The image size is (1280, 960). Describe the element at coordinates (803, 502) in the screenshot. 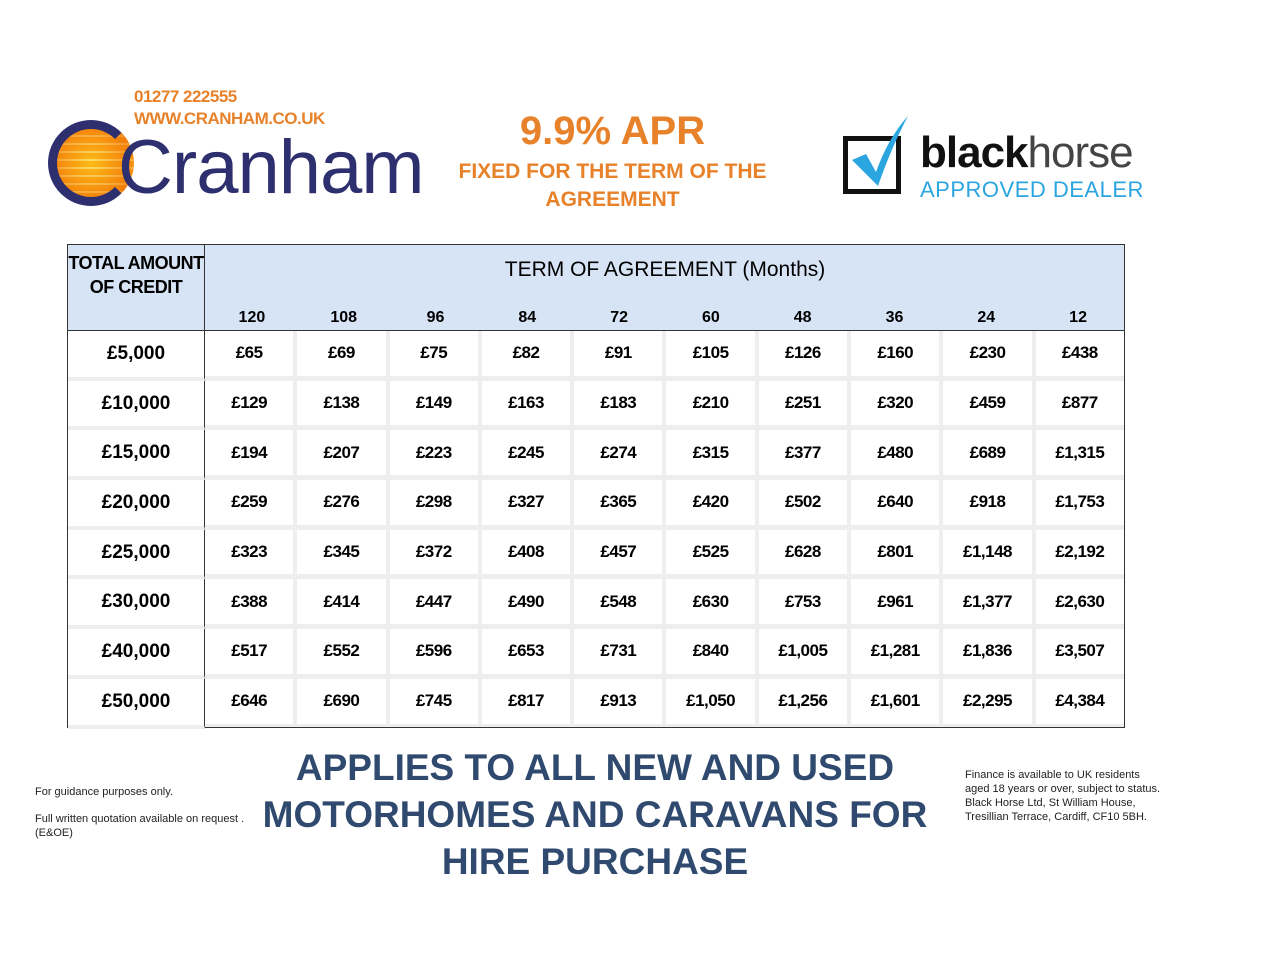

I see `monthly-payment: £502` at that location.